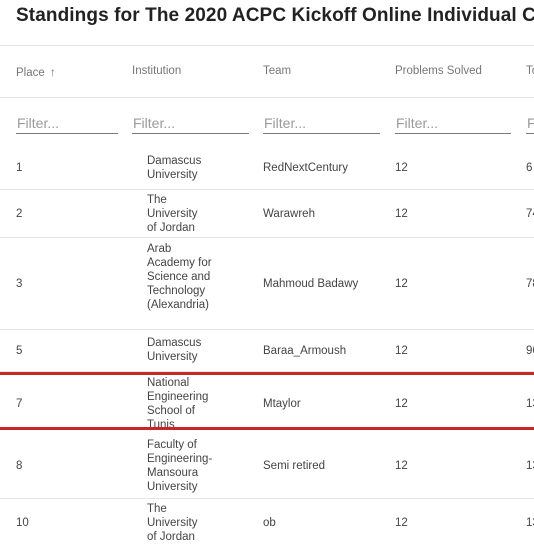 This screenshot has height=559, width=534. What do you see at coordinates (19, 214) in the screenshot?
I see `place-cell: 2` at bounding box center [19, 214].